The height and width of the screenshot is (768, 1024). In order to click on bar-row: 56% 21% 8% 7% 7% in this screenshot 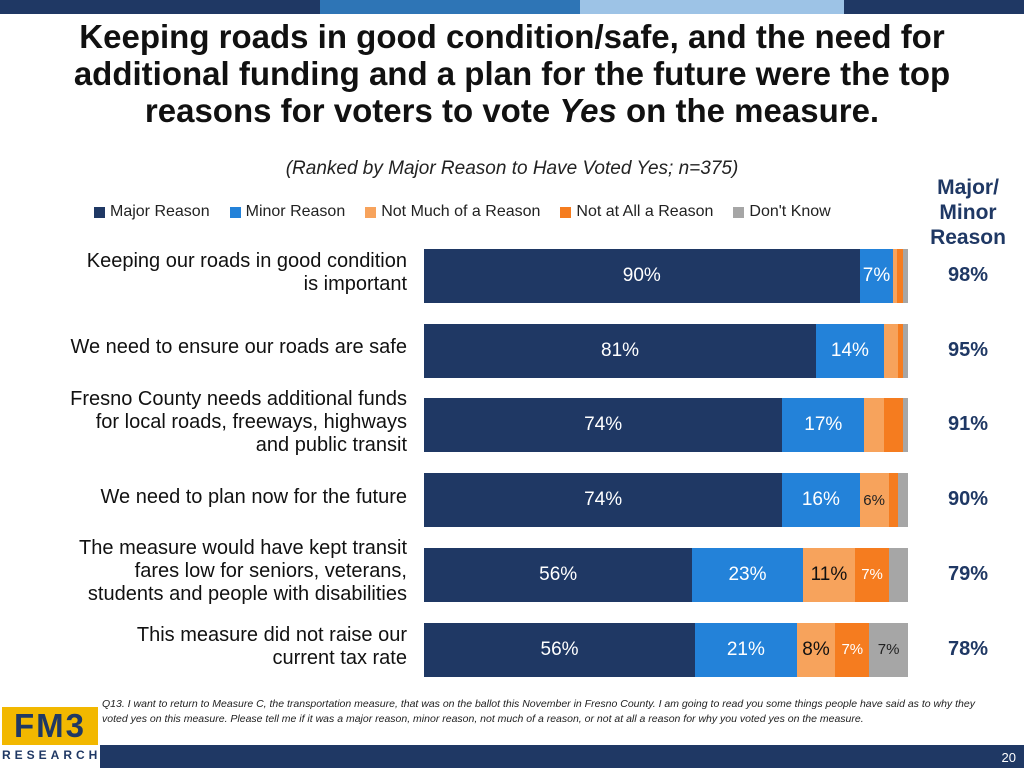, I will do `click(666, 649)`.